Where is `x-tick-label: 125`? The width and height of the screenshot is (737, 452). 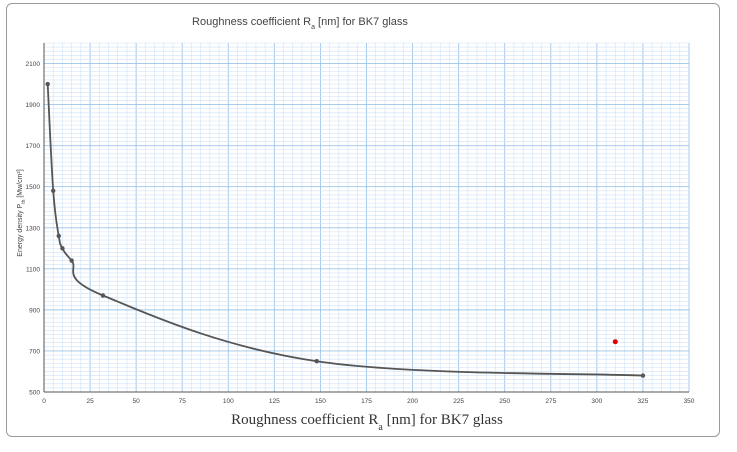 x-tick-label: 125 is located at coordinates (274, 401).